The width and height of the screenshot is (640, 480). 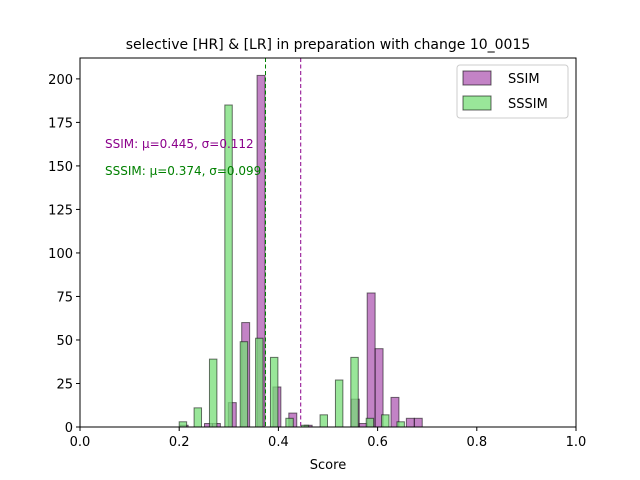 I want to click on legend-swatch-ssim, so click(x=477, y=78).